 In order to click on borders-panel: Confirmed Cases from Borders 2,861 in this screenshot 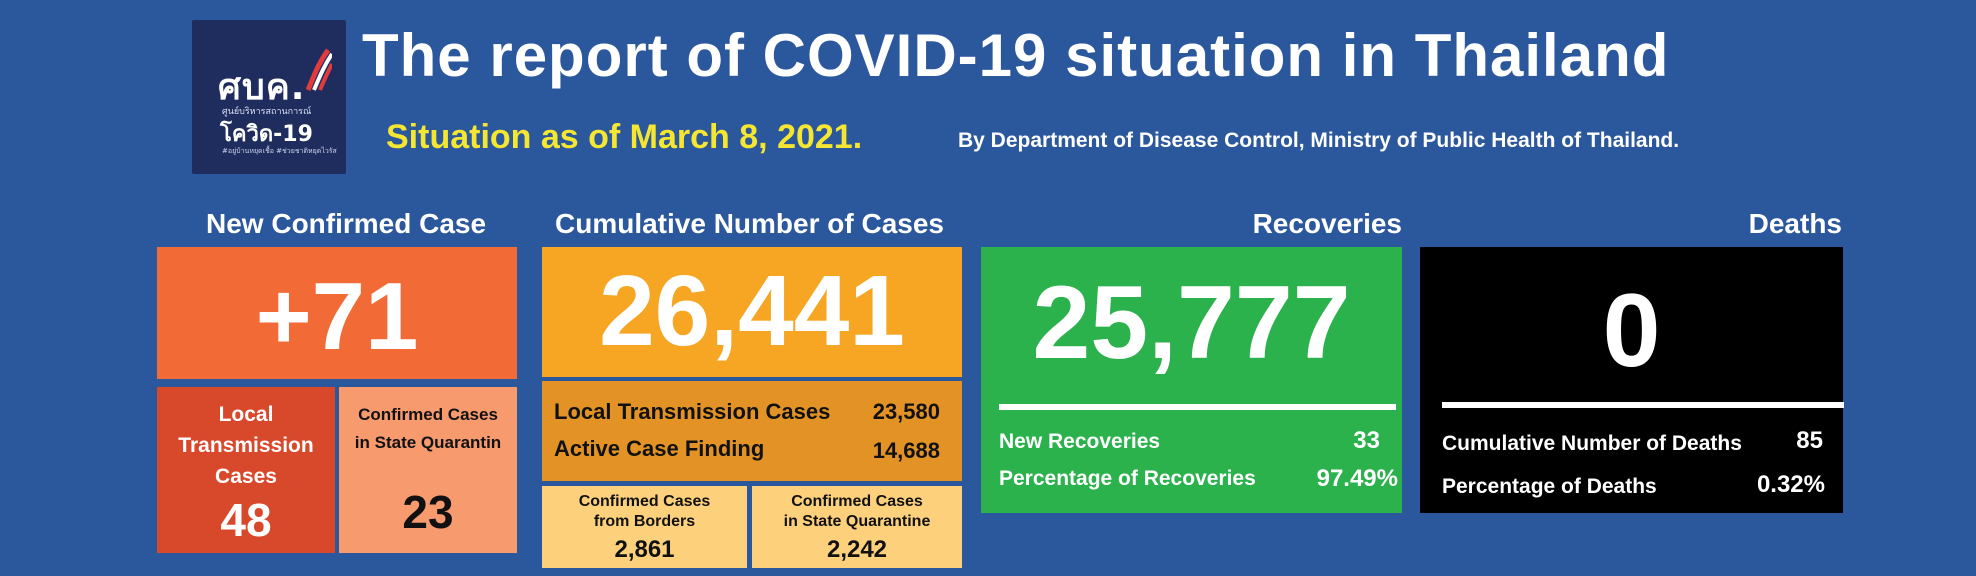, I will do `click(644, 527)`.